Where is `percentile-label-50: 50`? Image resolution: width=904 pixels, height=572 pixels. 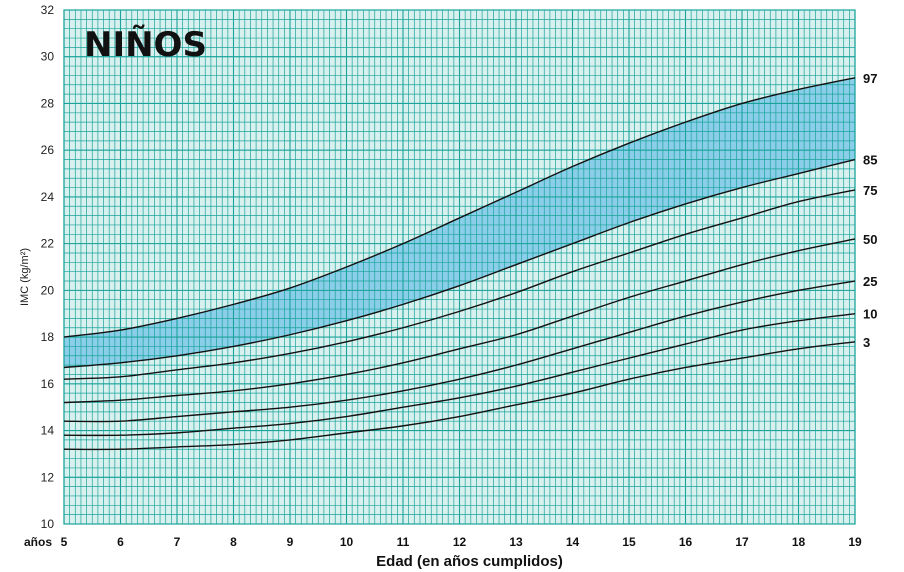 percentile-label-50: 50 is located at coordinates (870, 239).